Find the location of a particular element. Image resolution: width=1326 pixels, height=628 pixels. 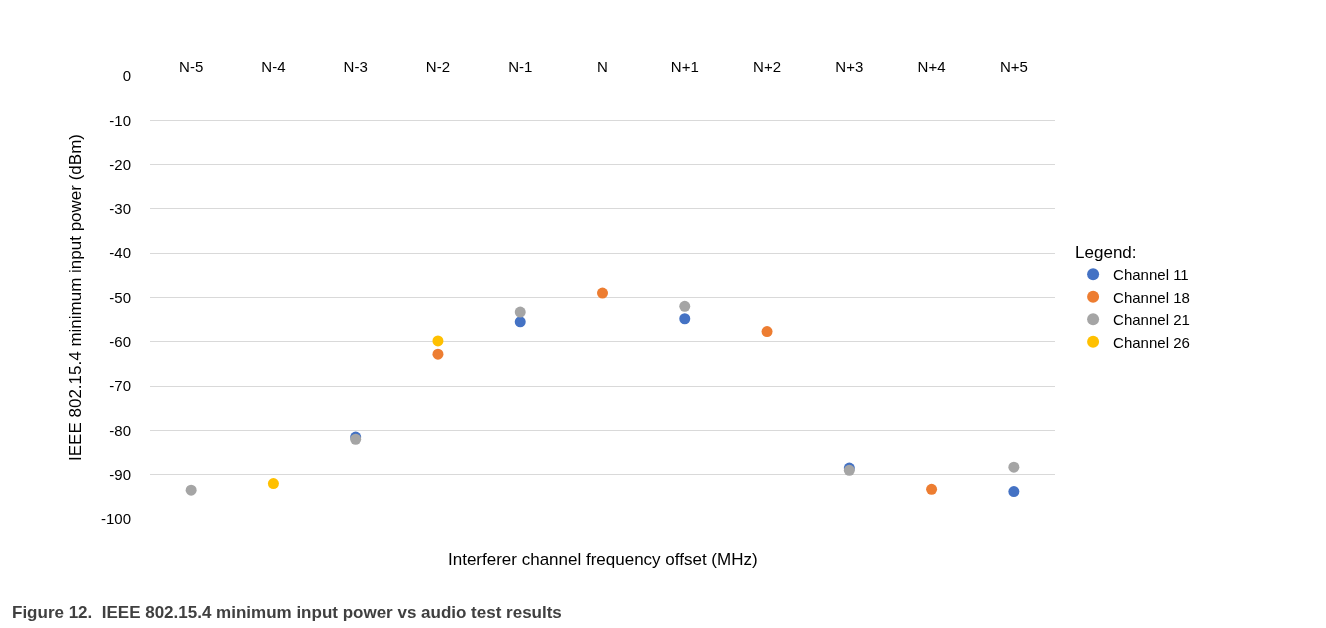

y-tick-label: -50 is located at coordinates (120, 297).